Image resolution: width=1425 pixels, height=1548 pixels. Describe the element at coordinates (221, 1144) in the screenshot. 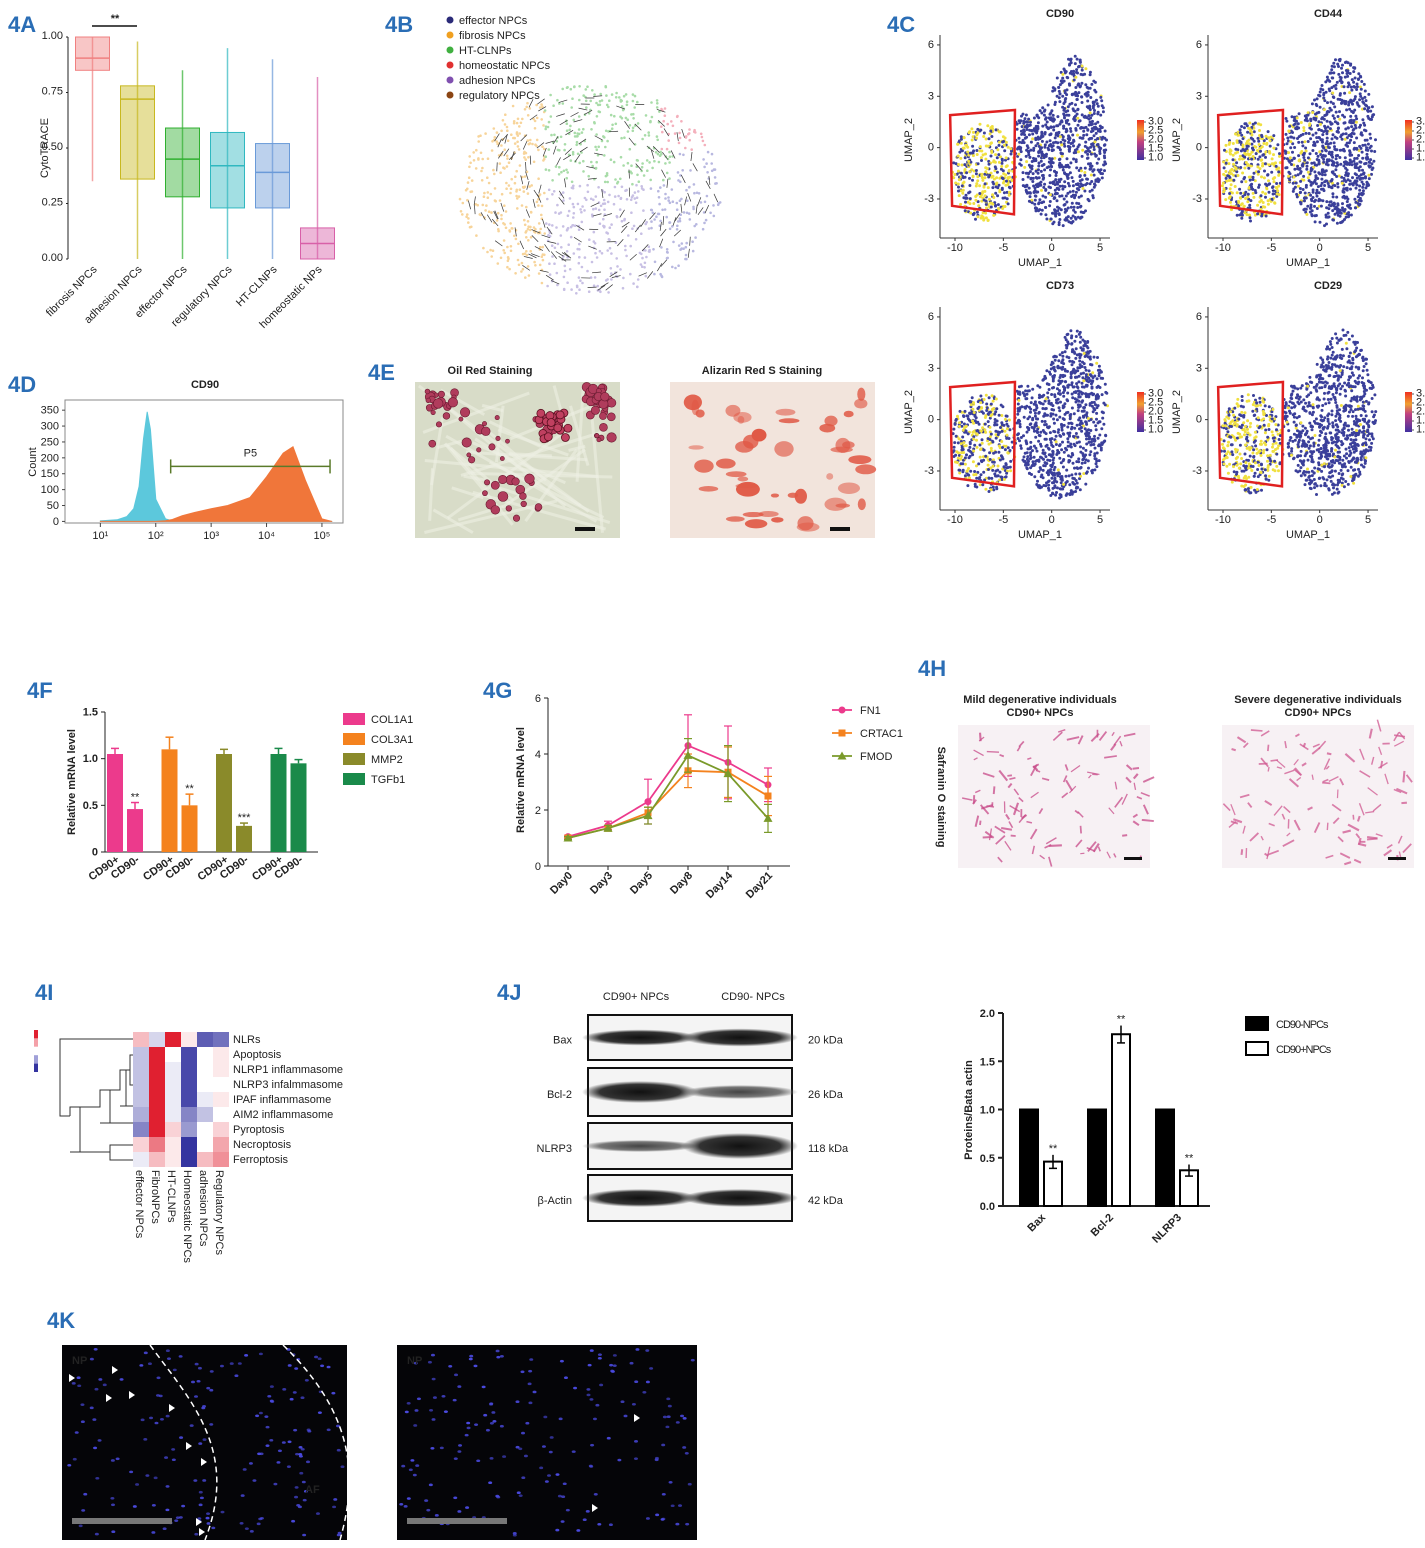

I see `heatmap-cell` at that location.